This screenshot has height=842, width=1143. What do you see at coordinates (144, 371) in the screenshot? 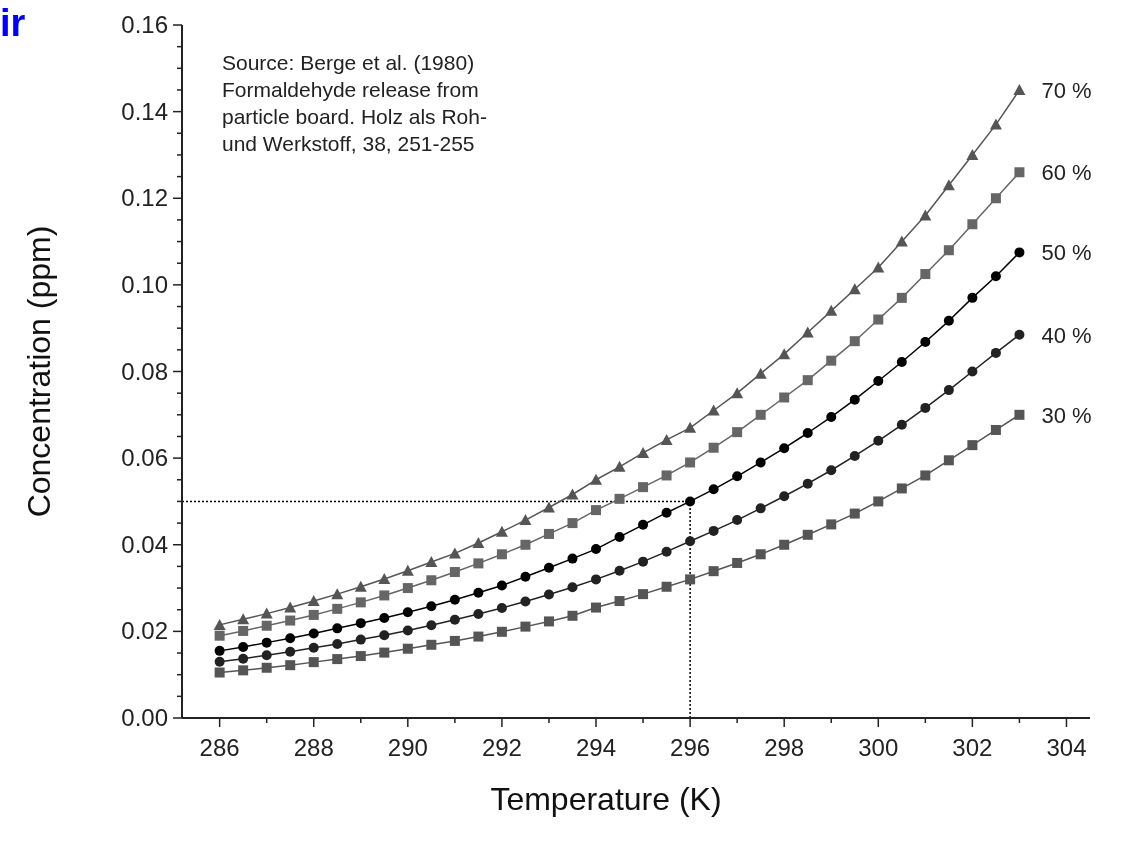
I see `y-tick-label: 0.08` at bounding box center [144, 371].